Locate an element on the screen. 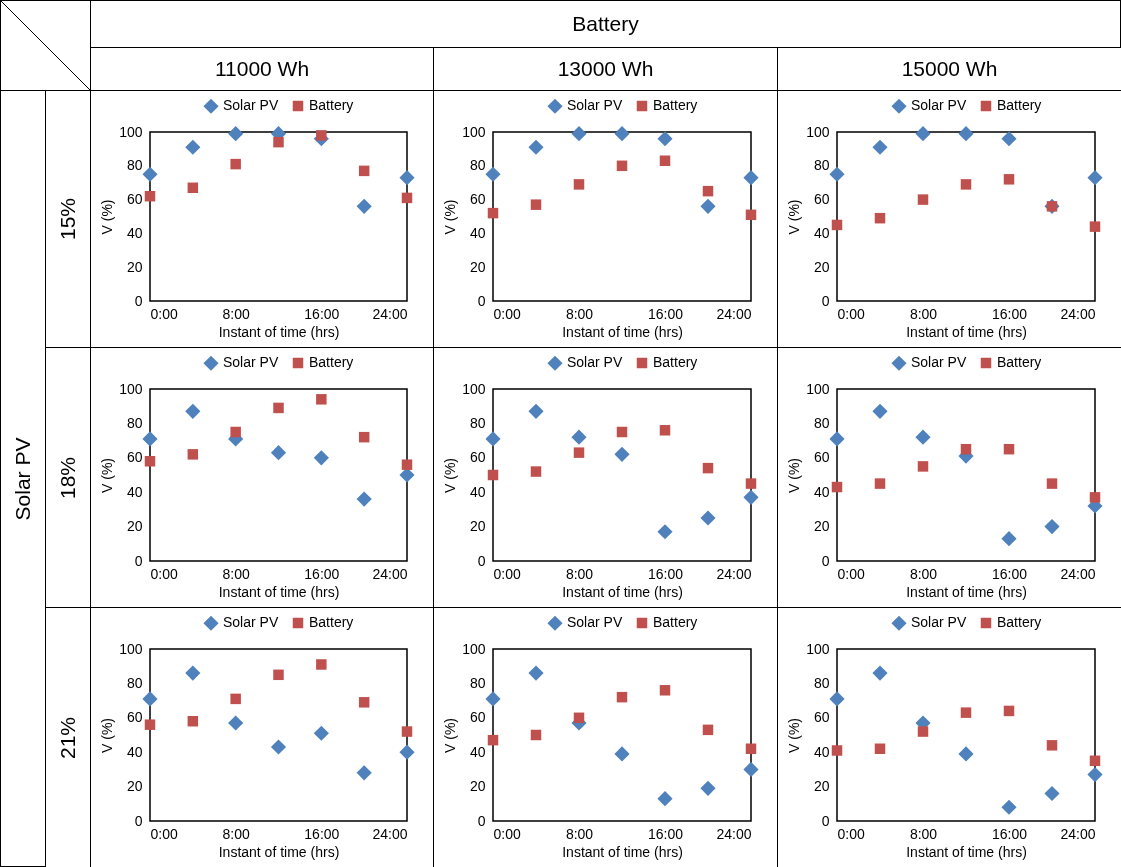  text: 21% is located at coordinates (68, 737).